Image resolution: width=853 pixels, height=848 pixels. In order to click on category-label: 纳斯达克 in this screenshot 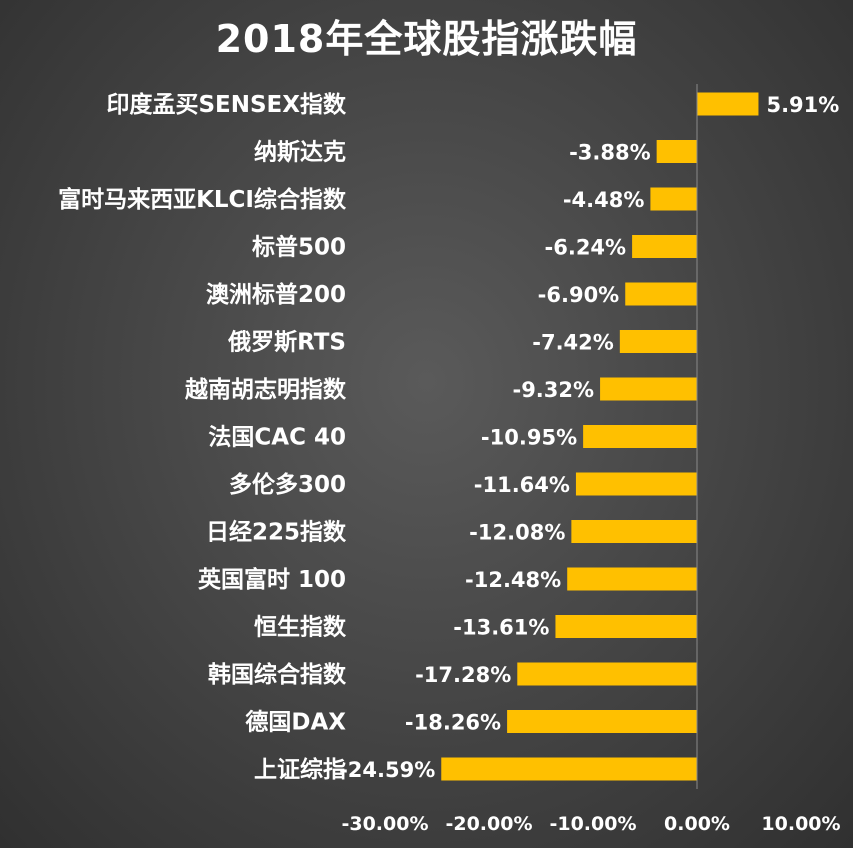, I will do `click(300, 152)`.